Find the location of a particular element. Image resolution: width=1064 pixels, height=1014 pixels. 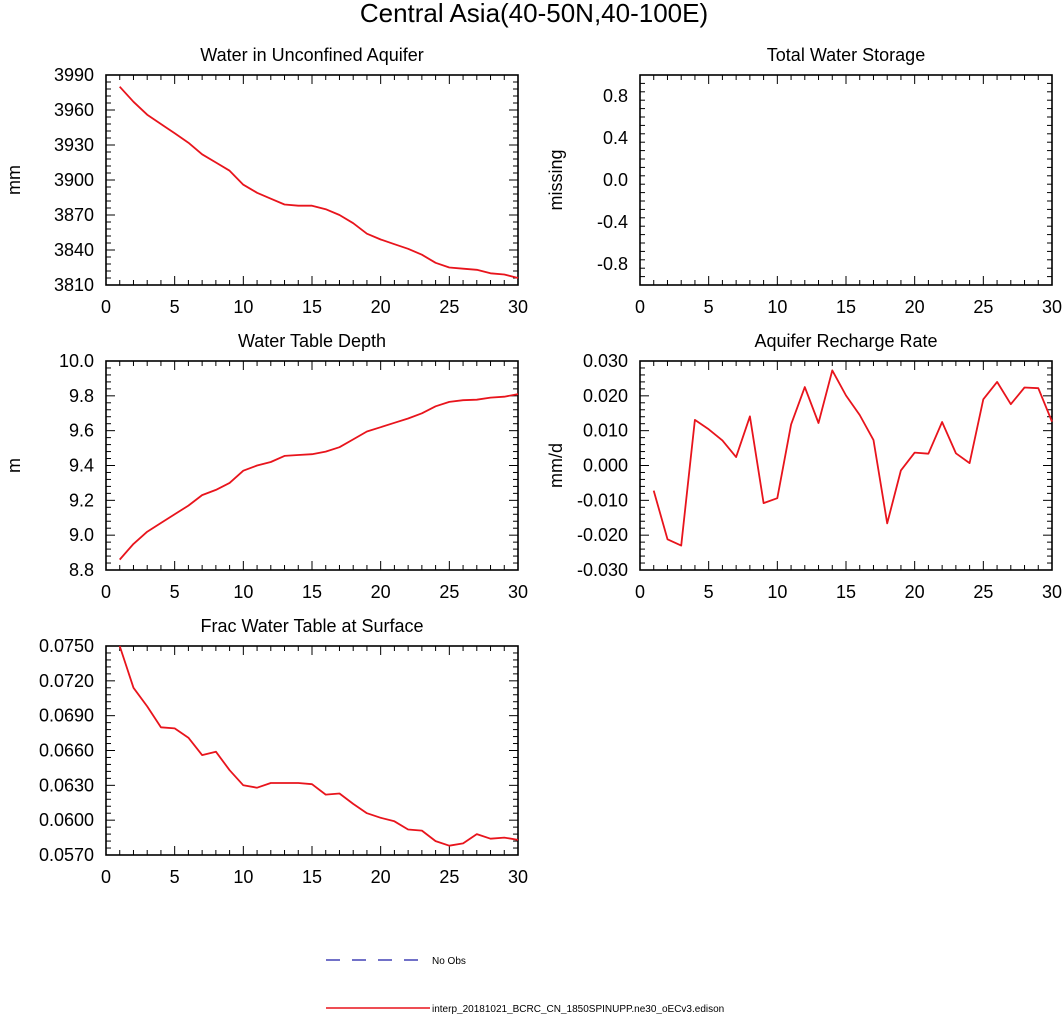

y-tick-label: 9.6 is located at coordinates (81, 431).